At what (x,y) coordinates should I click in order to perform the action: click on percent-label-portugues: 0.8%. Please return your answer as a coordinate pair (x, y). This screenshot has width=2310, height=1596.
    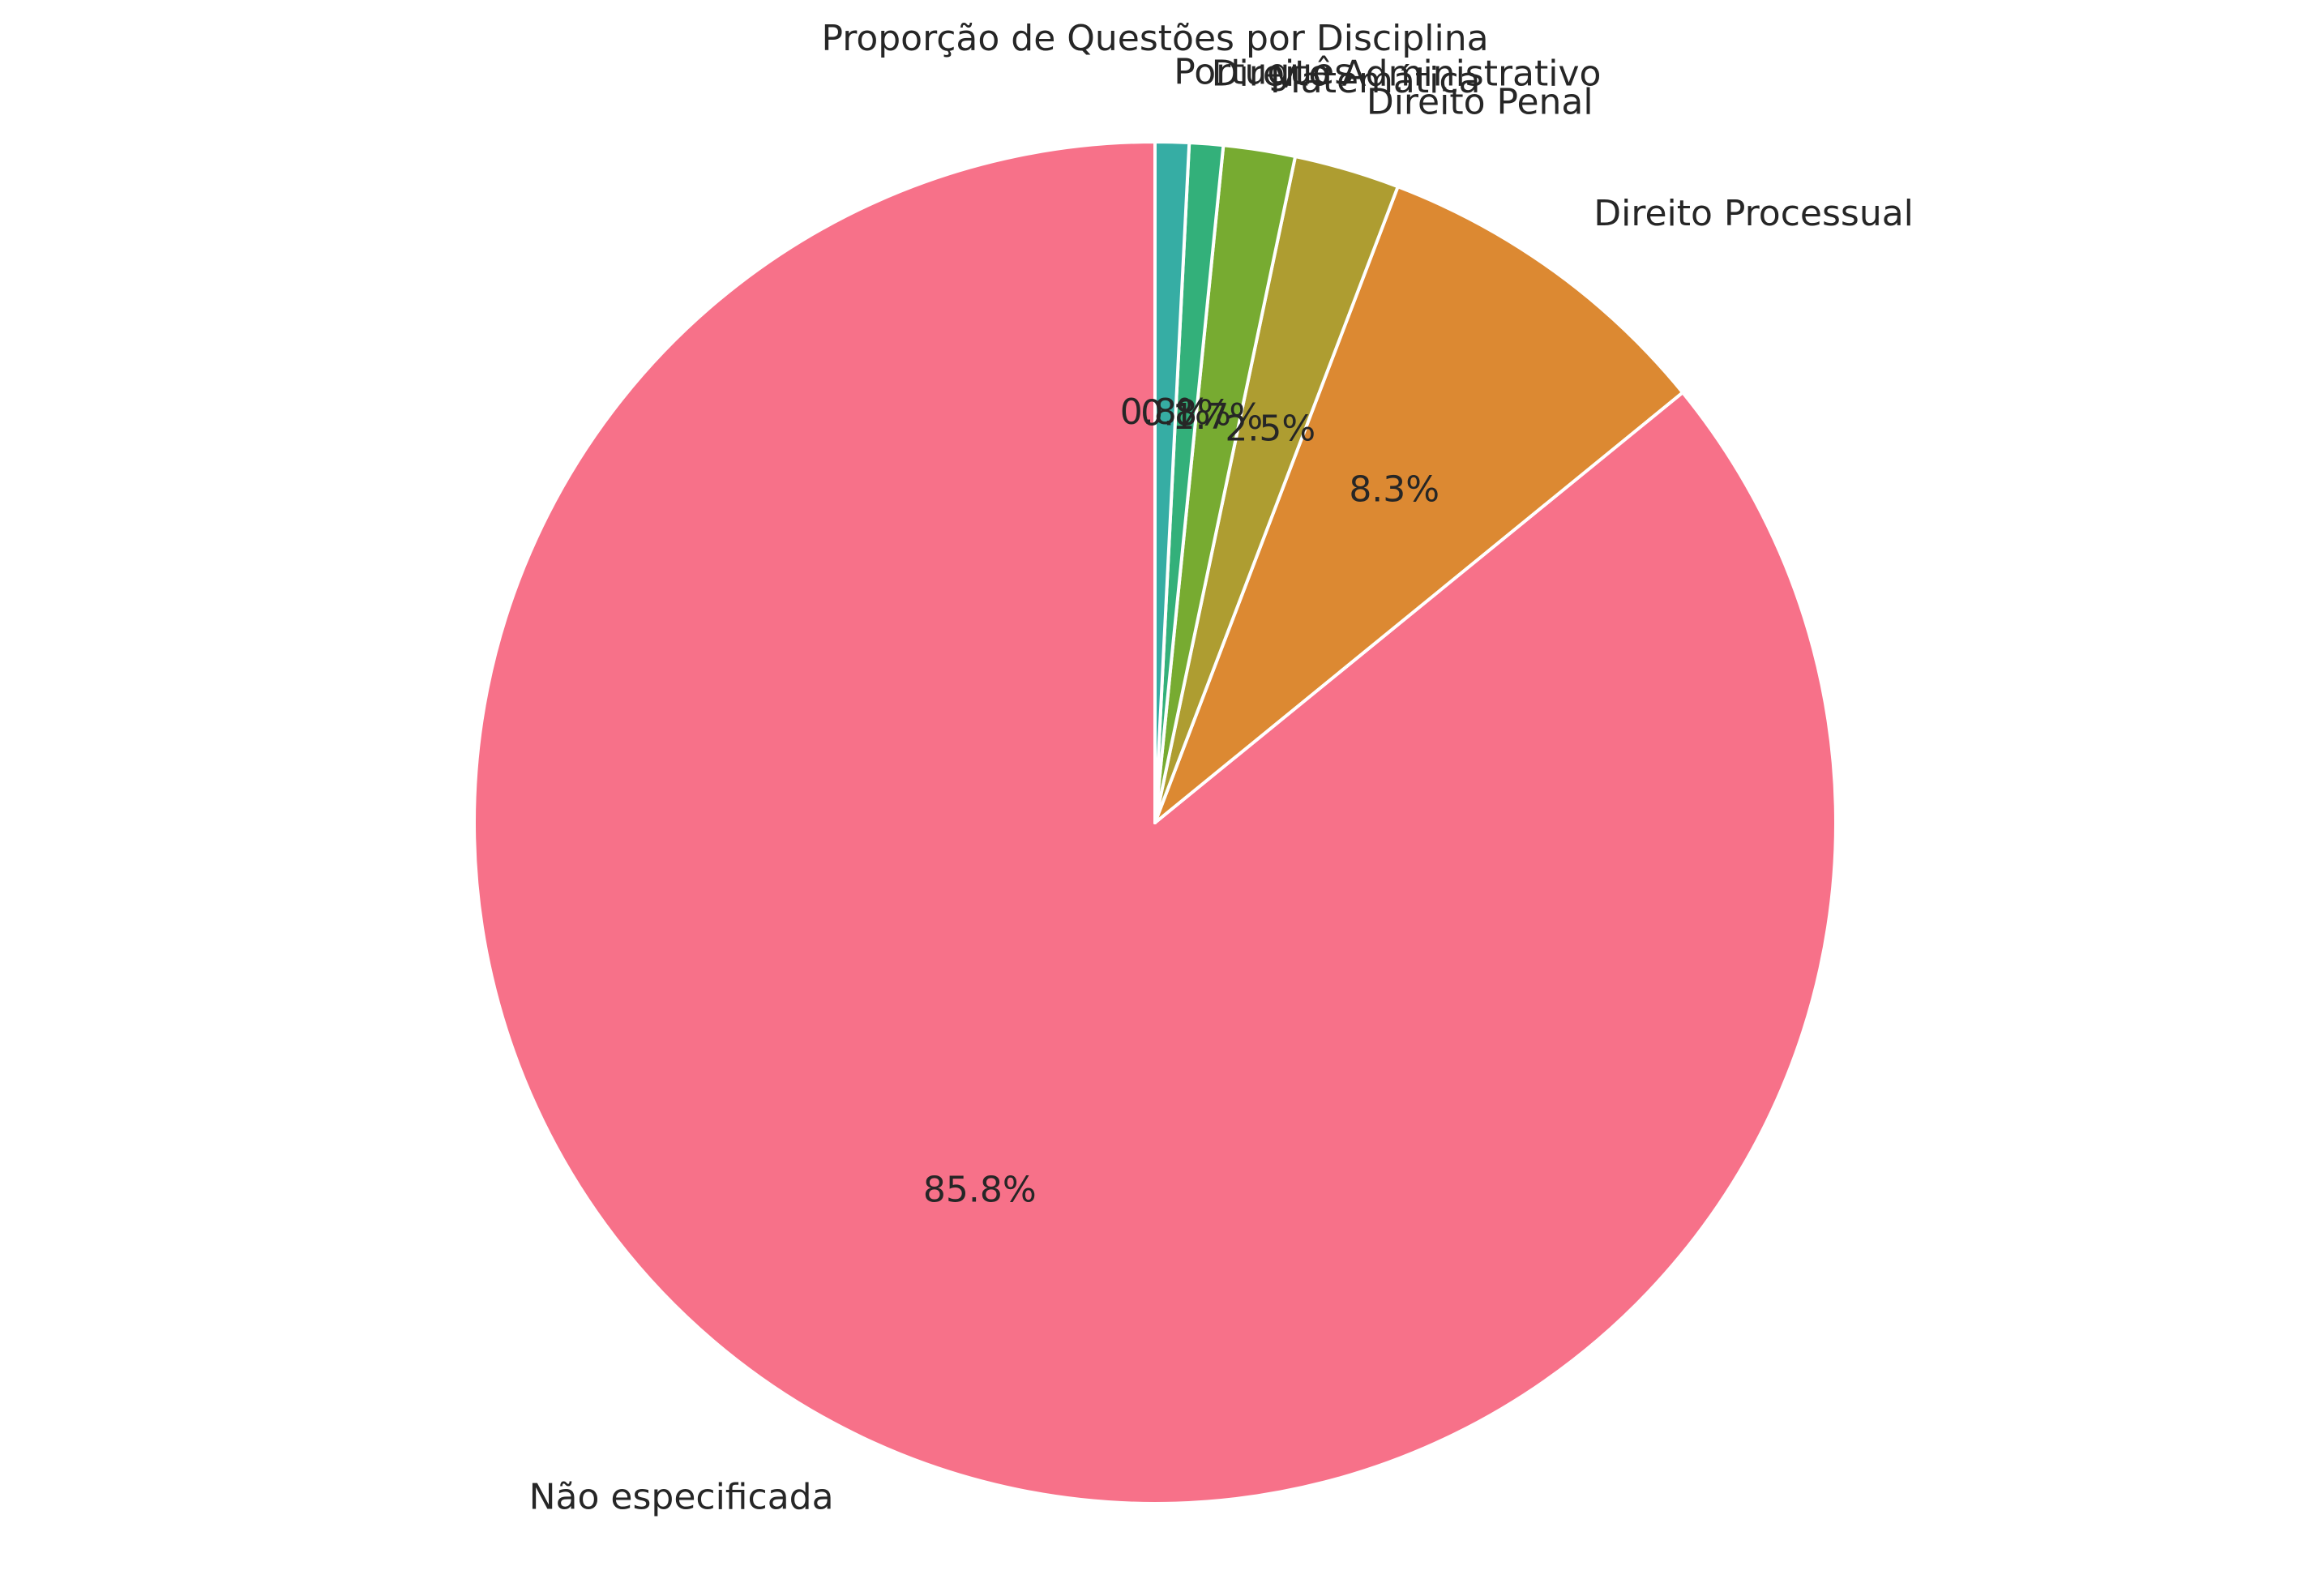
    Looking at the image, I should click on (1165, 412).